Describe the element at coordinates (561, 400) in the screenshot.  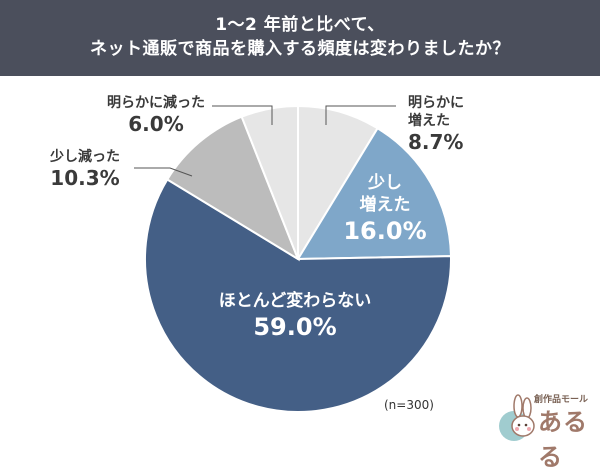
I see `logo-subtitle: 創作品モール` at that location.